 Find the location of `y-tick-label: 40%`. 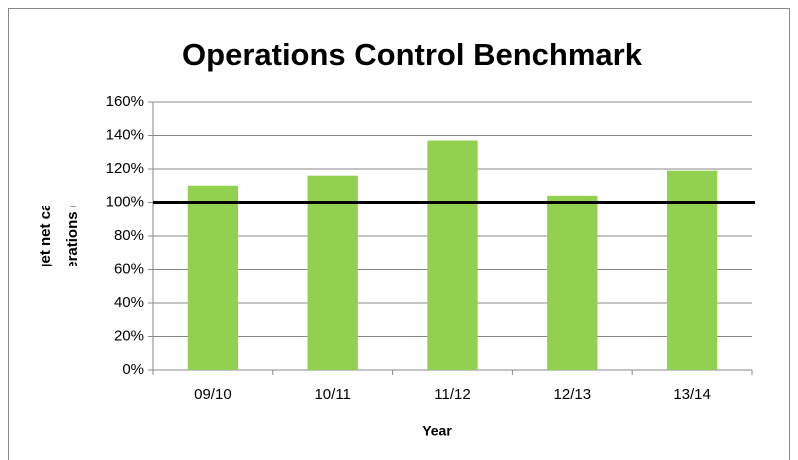

y-tick-label: 40% is located at coordinates (129, 302).